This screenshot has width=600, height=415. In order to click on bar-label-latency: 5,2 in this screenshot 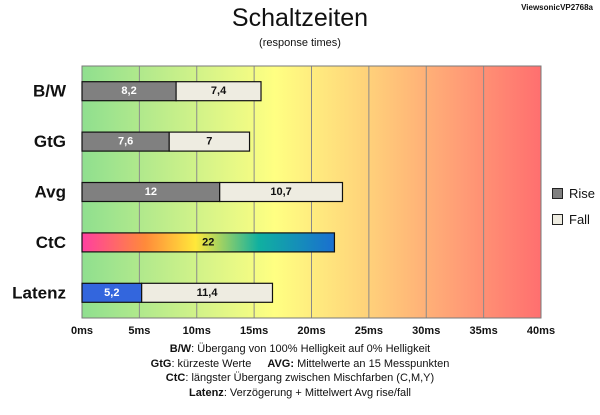, I will do `click(111, 293)`.